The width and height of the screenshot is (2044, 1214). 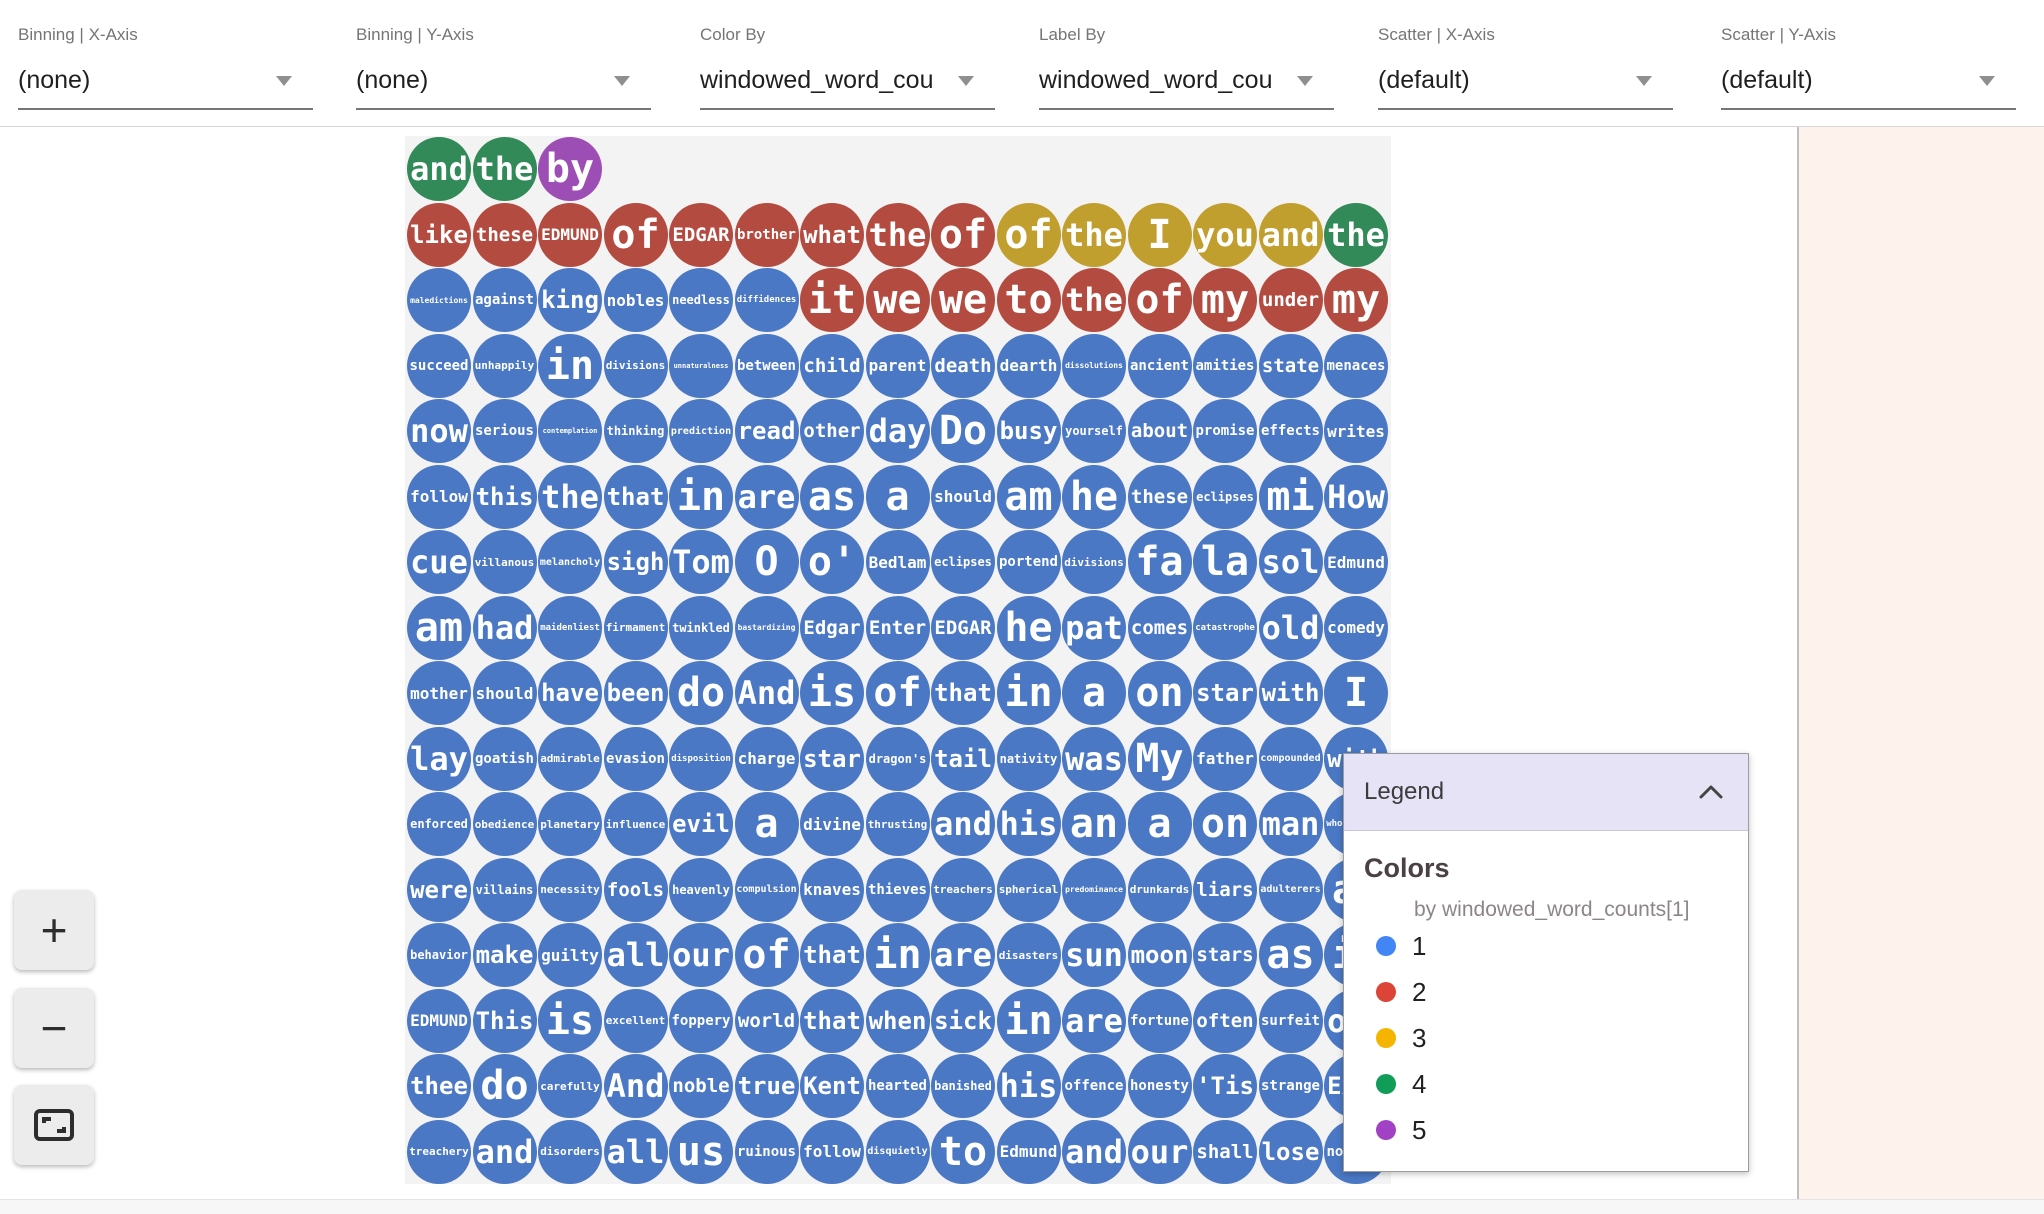 What do you see at coordinates (439, 693) in the screenshot?
I see `word-bubble: mother` at bounding box center [439, 693].